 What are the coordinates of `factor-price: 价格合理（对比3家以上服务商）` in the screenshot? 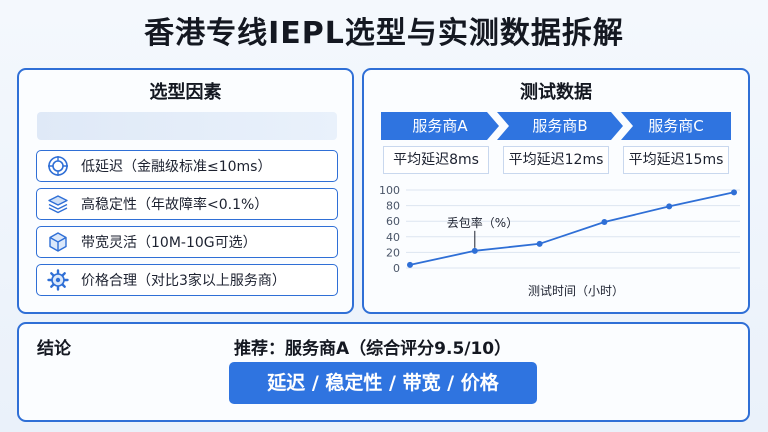 It's located at (187, 280).